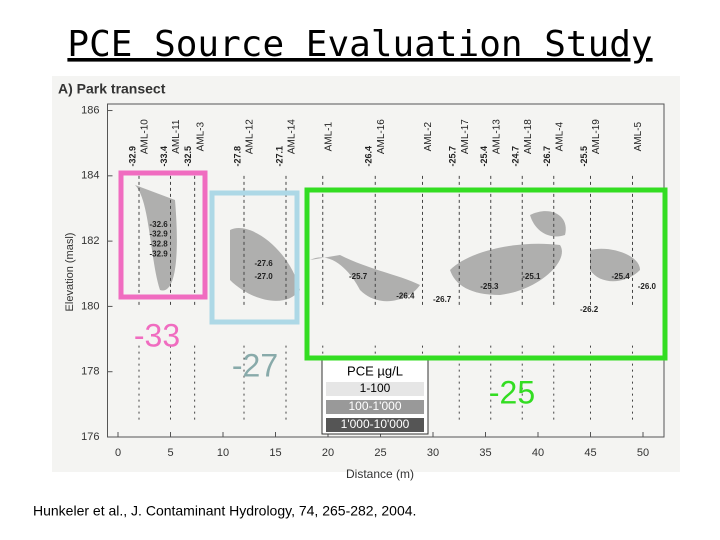 The image size is (720, 540). What do you see at coordinates (223, 453) in the screenshot?
I see `x-tick-label: 10` at bounding box center [223, 453].